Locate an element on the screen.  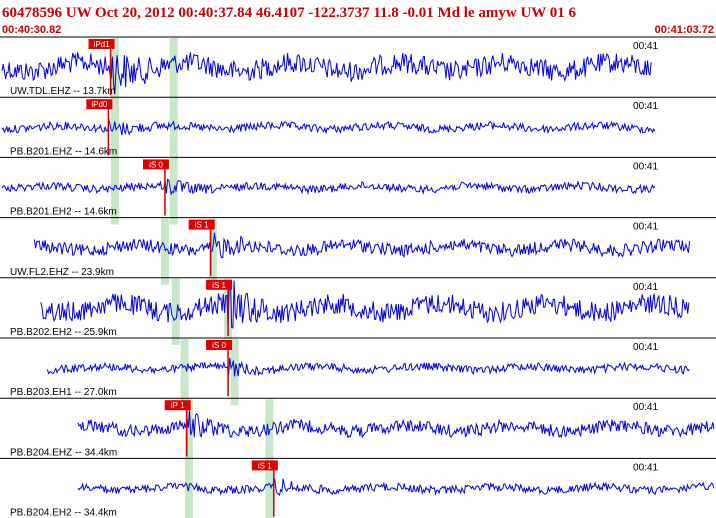
trace-band: iPd0 00:41 PB.B201.EHZ -- 14.6km is located at coordinates (358, 130).